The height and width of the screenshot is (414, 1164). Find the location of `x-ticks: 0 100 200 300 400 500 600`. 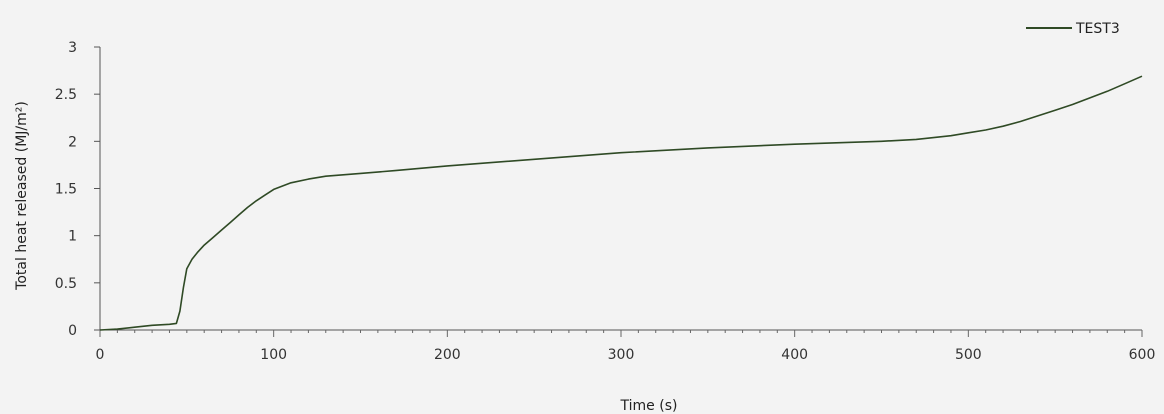

x-ticks: 0 100 200 300 400 500 600 is located at coordinates (626, 346).